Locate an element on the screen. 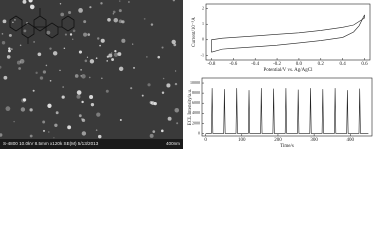 The height and width of the screenshot is (240, 378). x-axis-title: Potential/V vs. Ag/AgCl is located at coordinates (289, 70).